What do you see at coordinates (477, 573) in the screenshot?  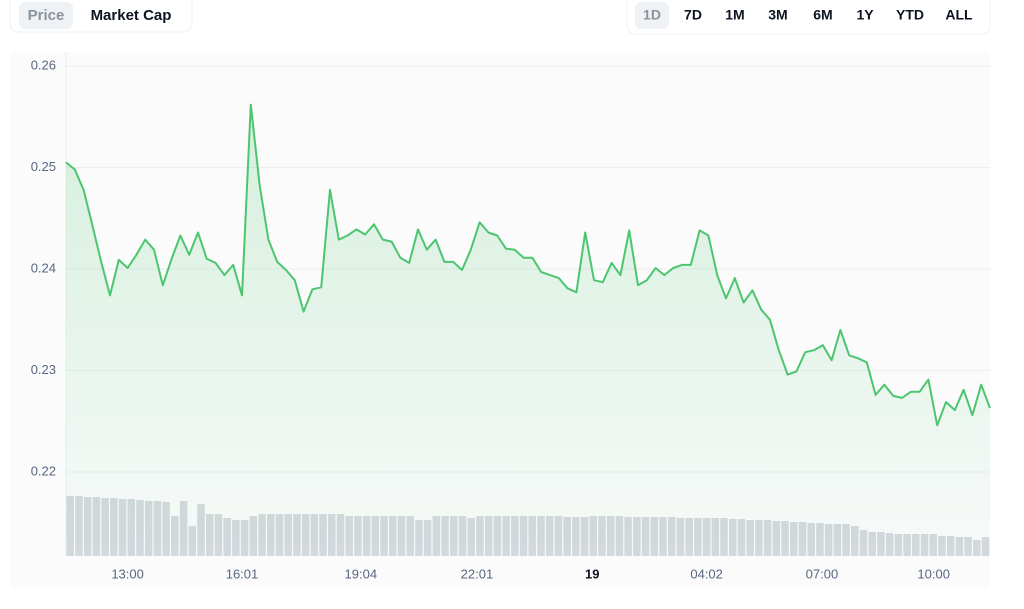 I see `x-tick-label: 22:01` at bounding box center [477, 573].